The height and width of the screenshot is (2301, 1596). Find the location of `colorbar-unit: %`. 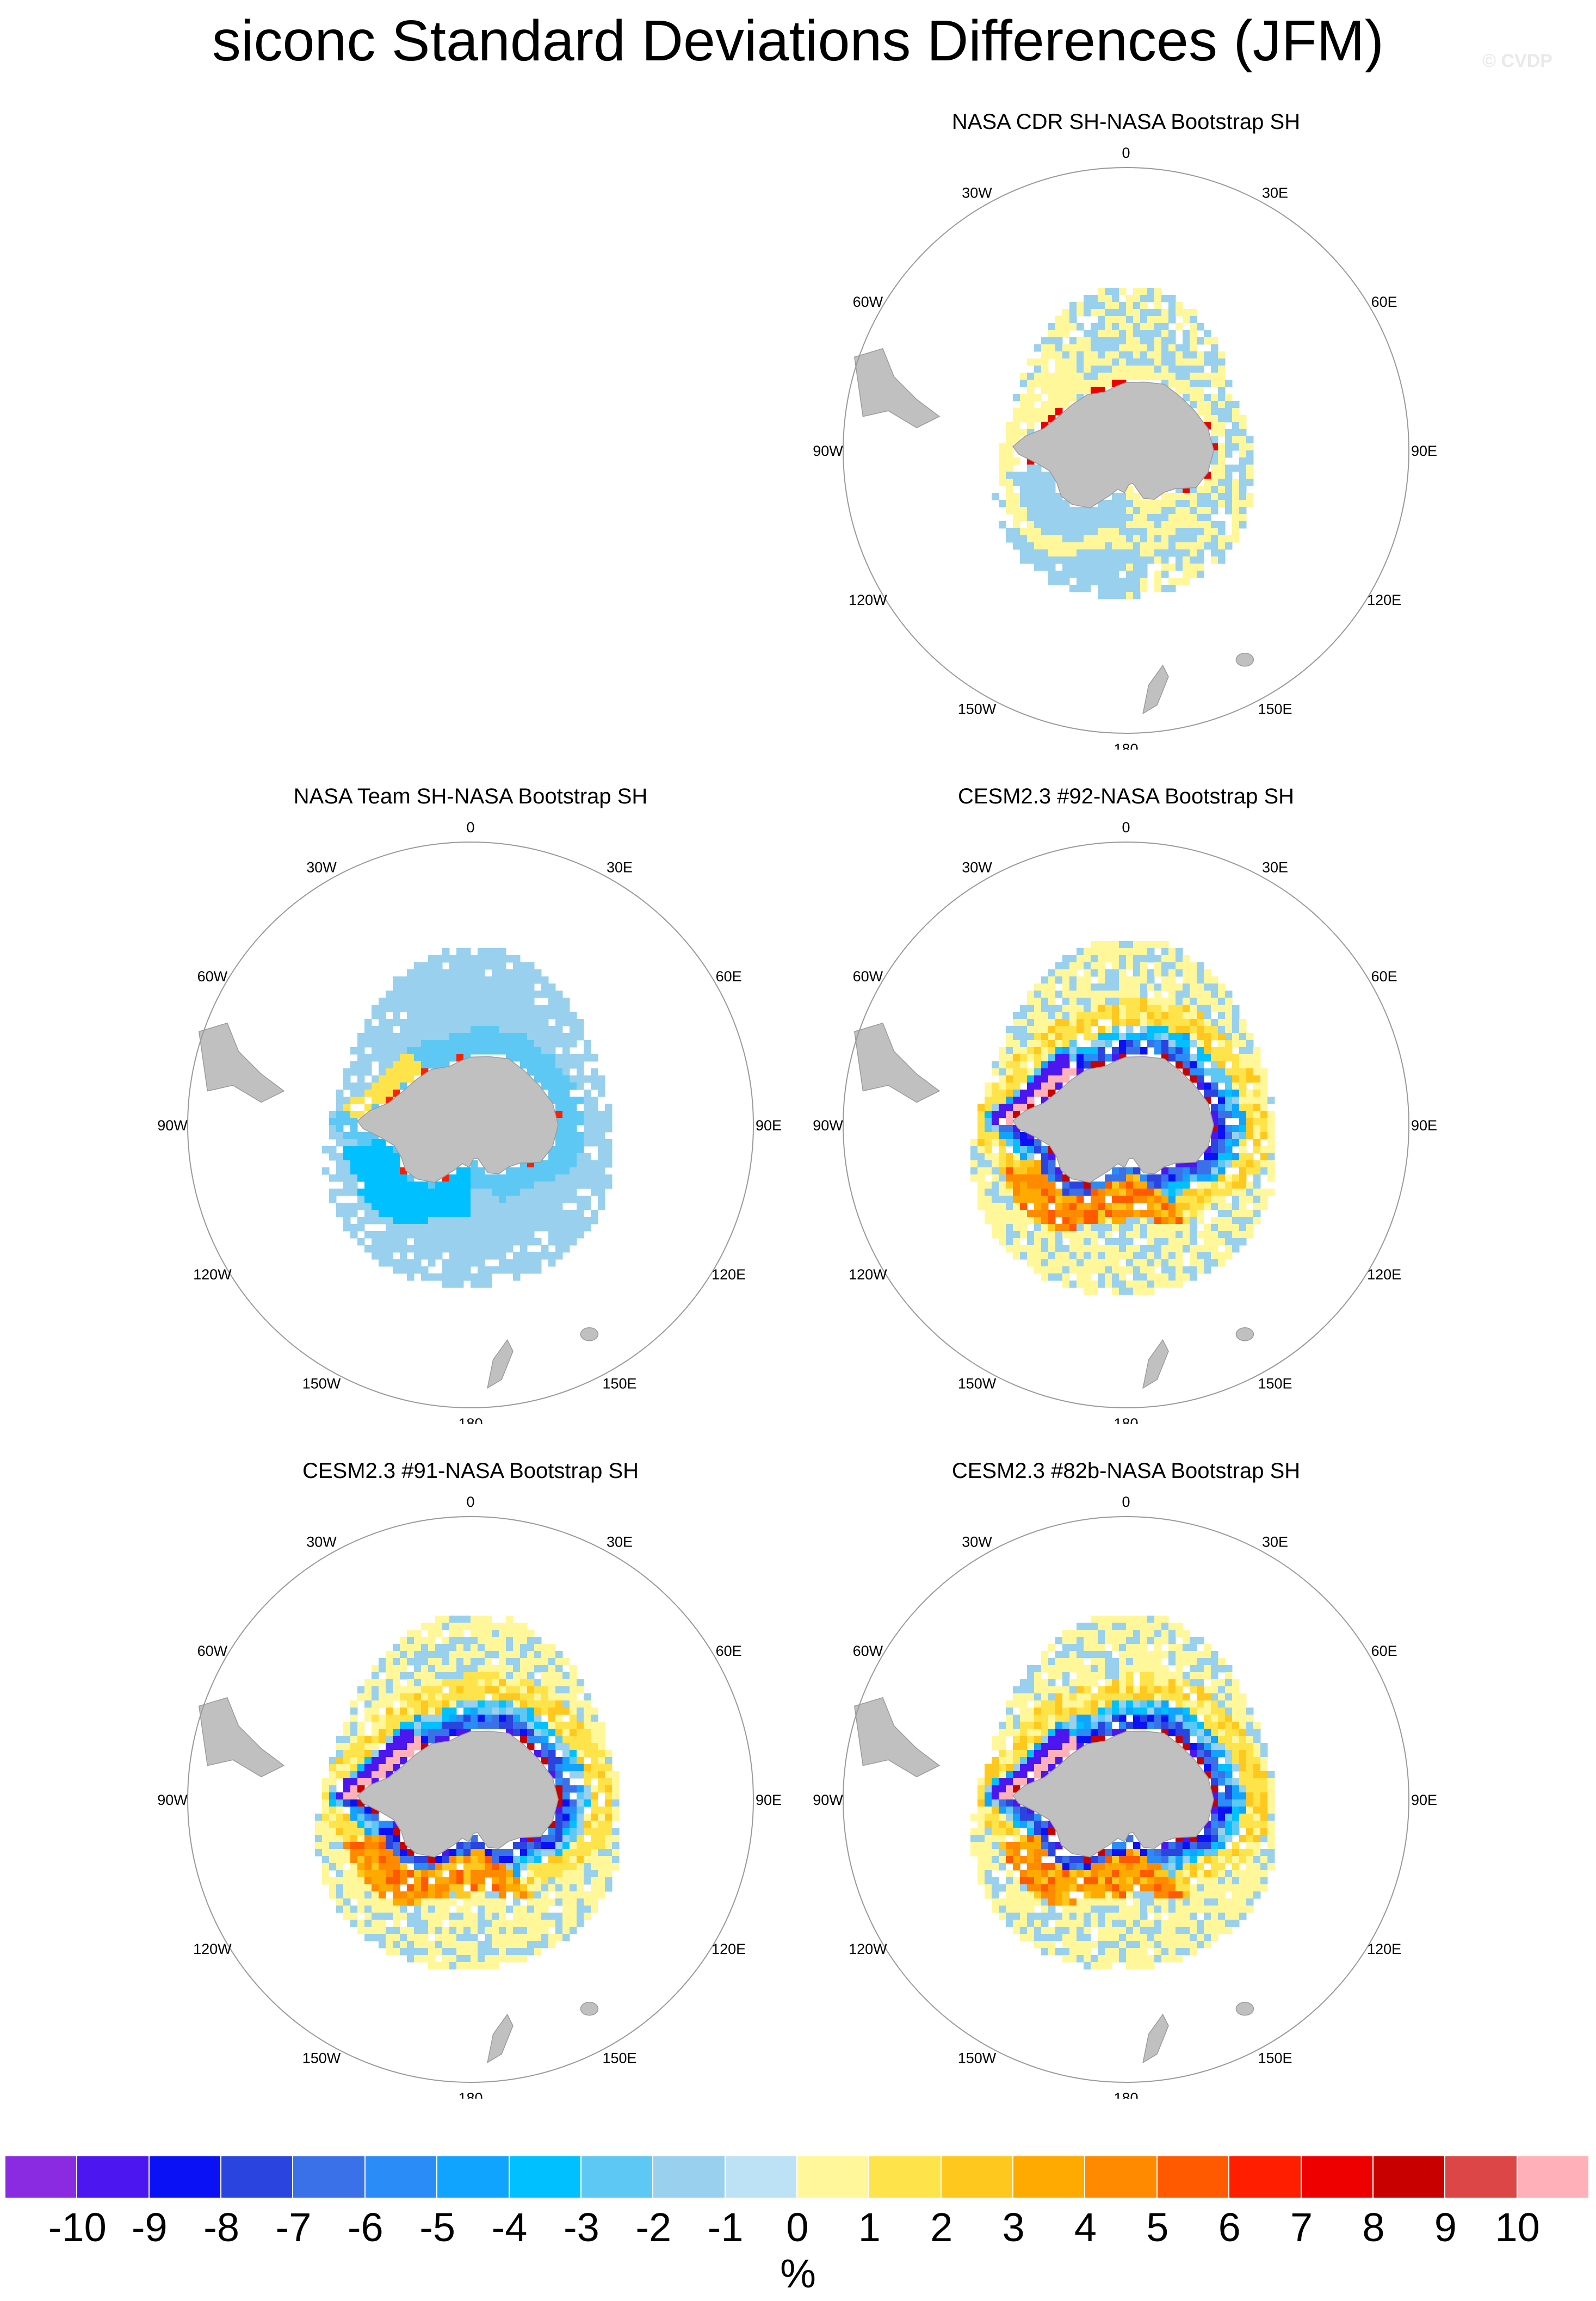

colorbar-unit: % is located at coordinates (798, 2273).